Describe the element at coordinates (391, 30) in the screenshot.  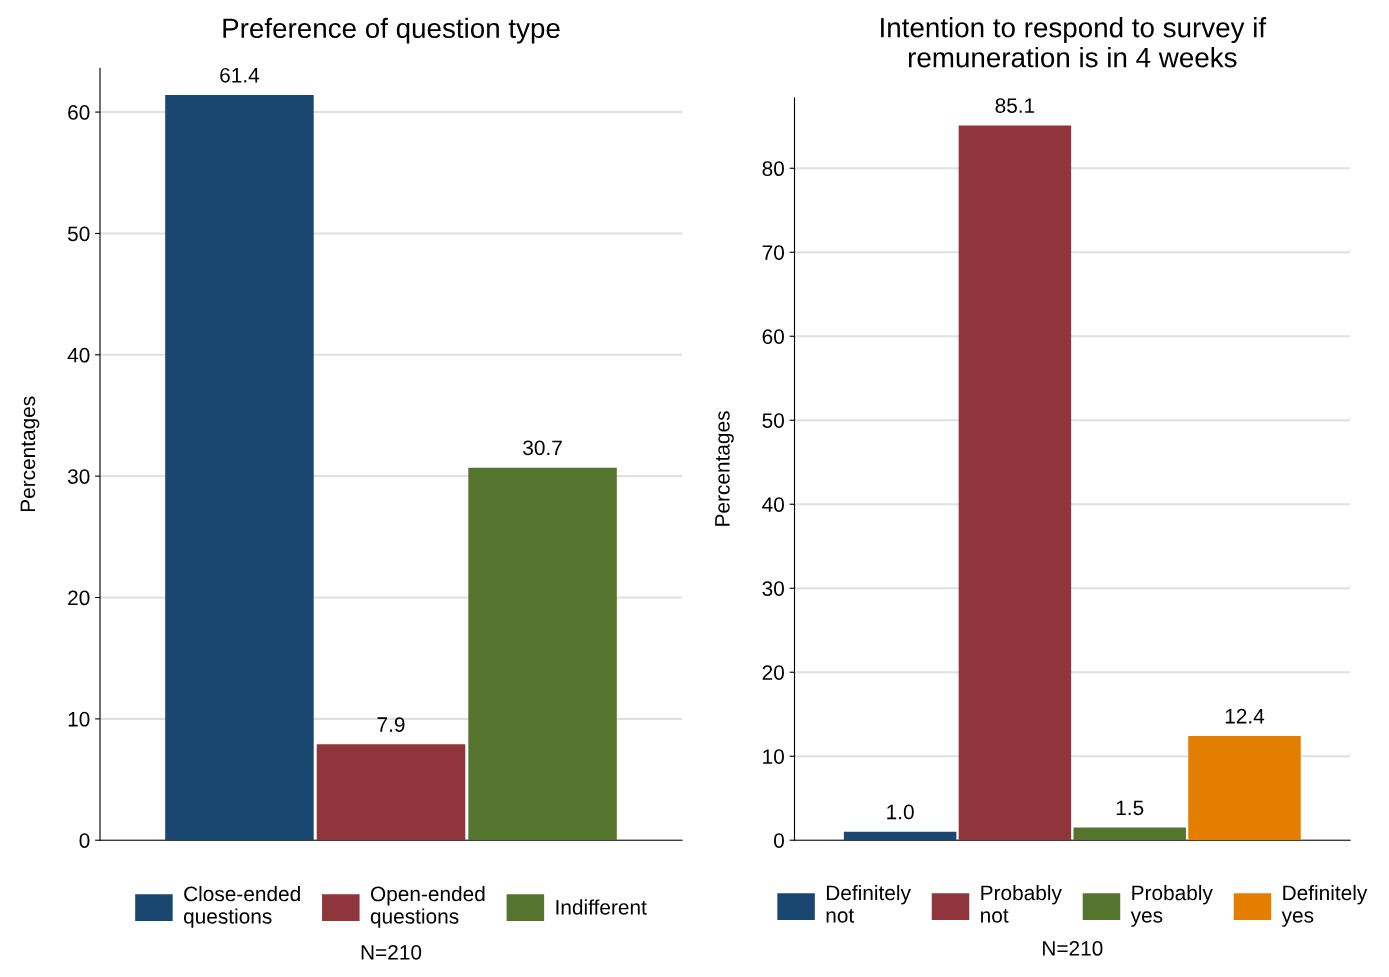
I see `chart-title: Preference of question type` at that location.